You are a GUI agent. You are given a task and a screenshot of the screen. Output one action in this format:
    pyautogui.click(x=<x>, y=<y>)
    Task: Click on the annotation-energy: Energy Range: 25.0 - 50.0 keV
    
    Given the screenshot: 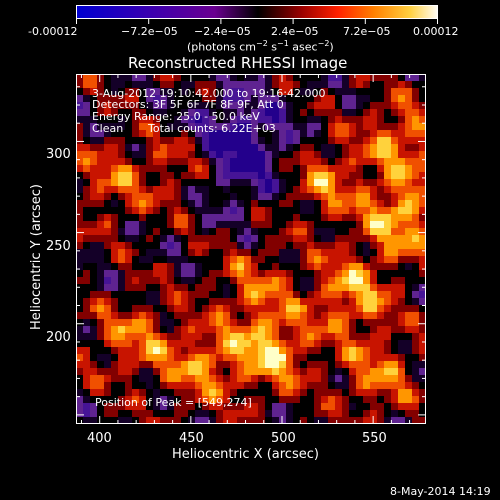 What is the action you would take?
    pyautogui.click(x=176, y=116)
    